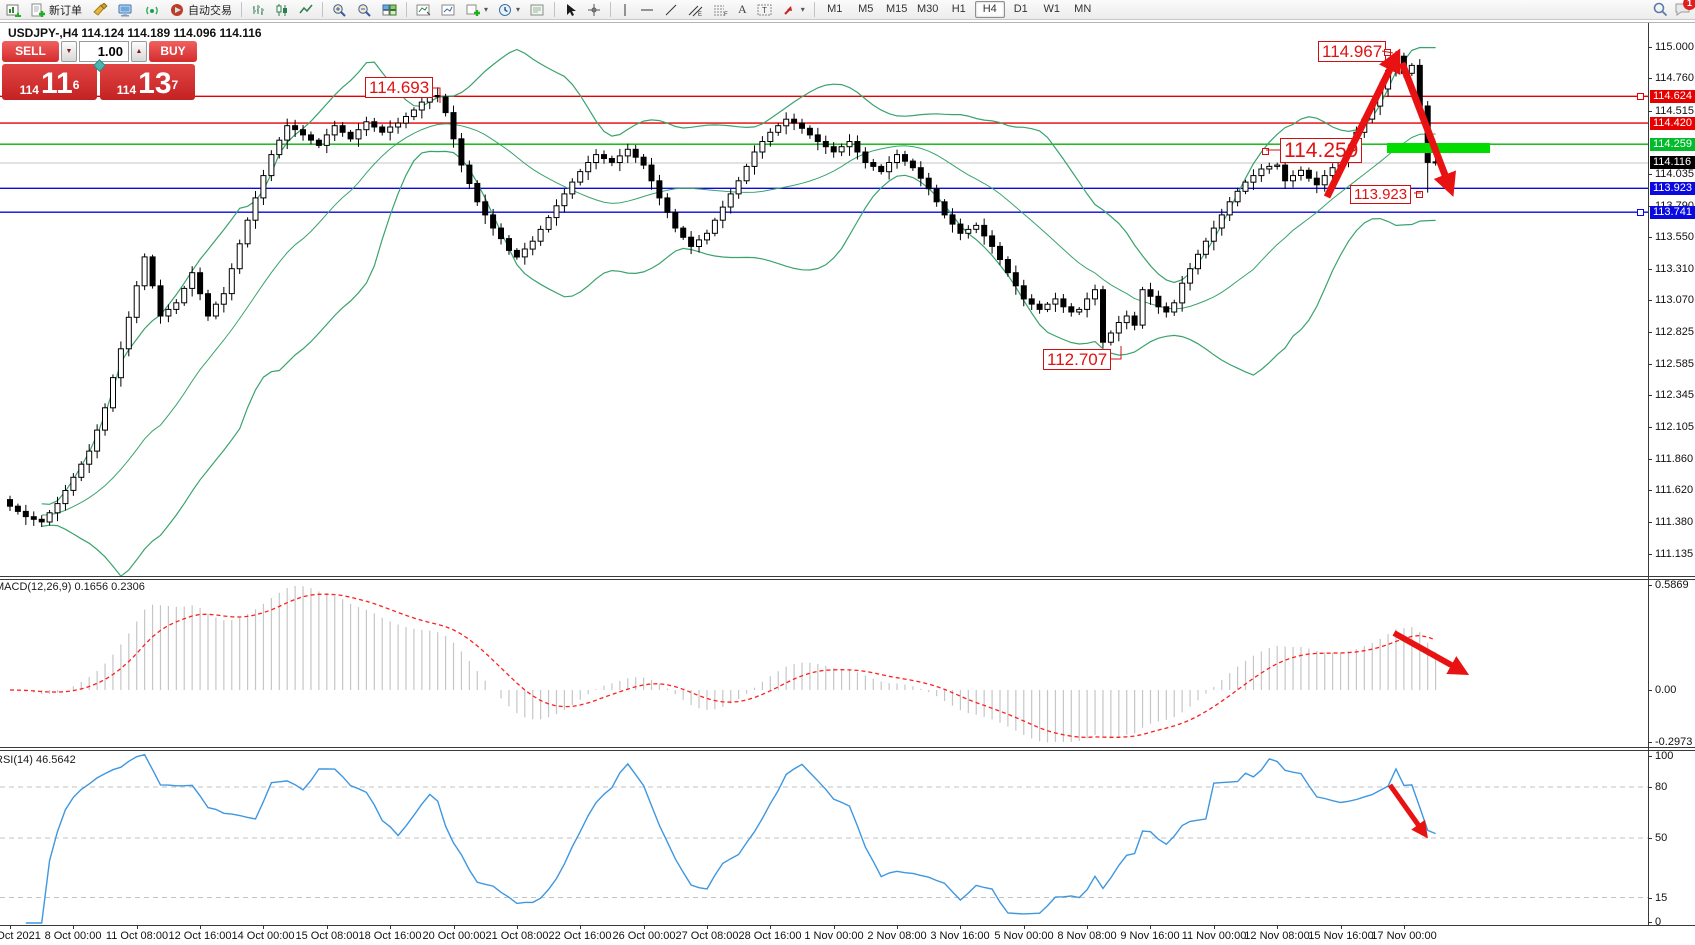  What do you see at coordinates (1689, 5) in the screenshot?
I see `notification-badge: 1` at bounding box center [1689, 5].